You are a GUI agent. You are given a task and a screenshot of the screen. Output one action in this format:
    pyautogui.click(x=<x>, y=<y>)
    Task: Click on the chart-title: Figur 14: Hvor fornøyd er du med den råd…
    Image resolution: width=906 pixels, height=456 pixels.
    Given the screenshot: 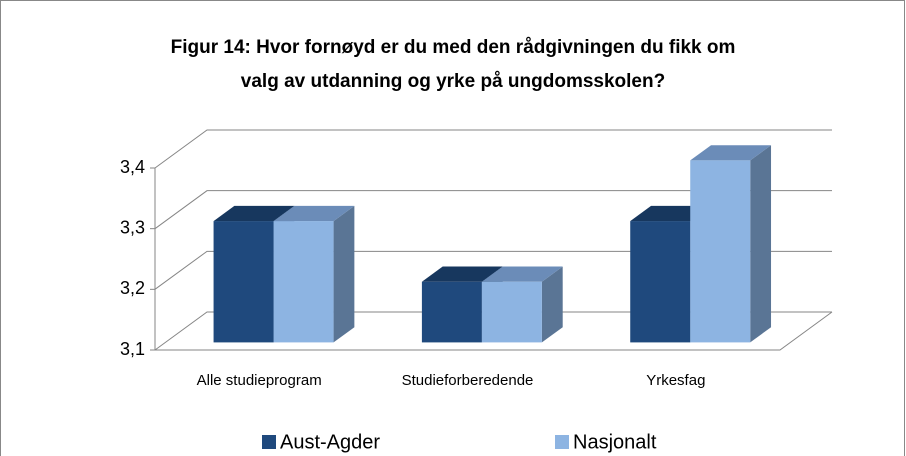 What is the action you would take?
    pyautogui.click(x=453, y=47)
    